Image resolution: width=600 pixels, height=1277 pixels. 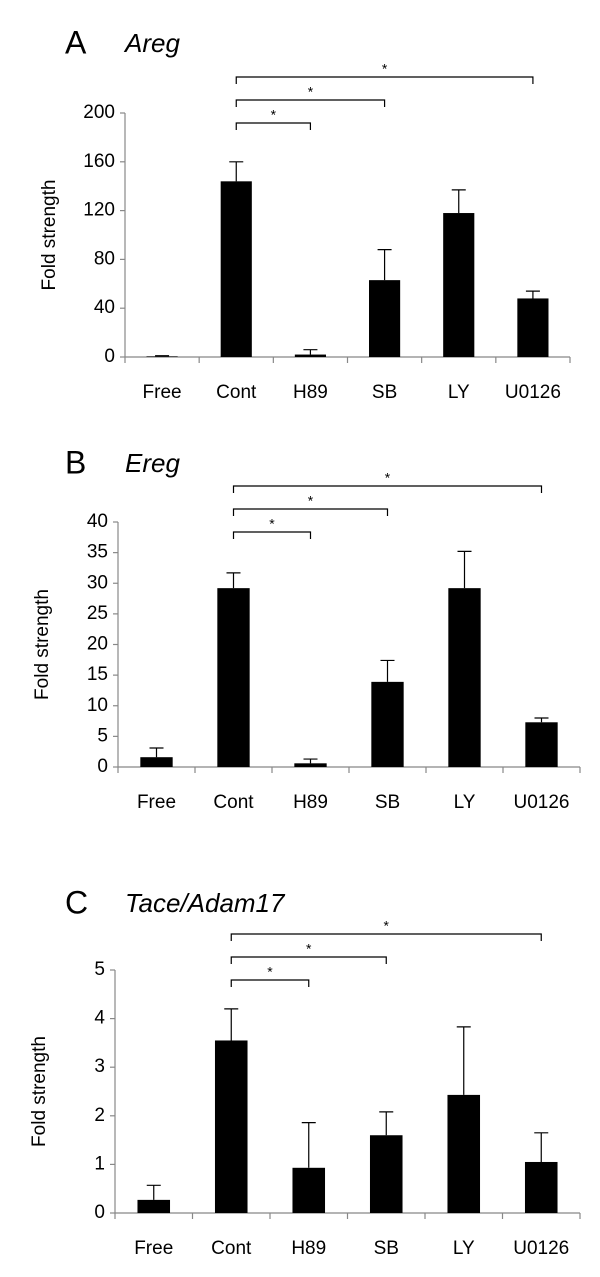 I want to click on panel-label: B, so click(x=75, y=462).